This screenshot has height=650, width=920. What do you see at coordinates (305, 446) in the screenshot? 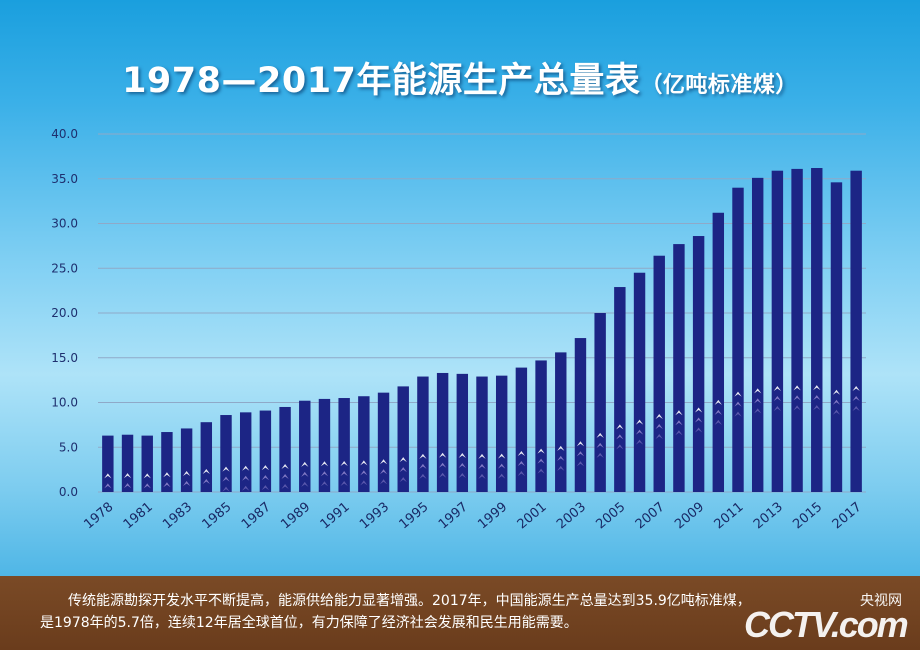
I see `bar-1989` at bounding box center [305, 446].